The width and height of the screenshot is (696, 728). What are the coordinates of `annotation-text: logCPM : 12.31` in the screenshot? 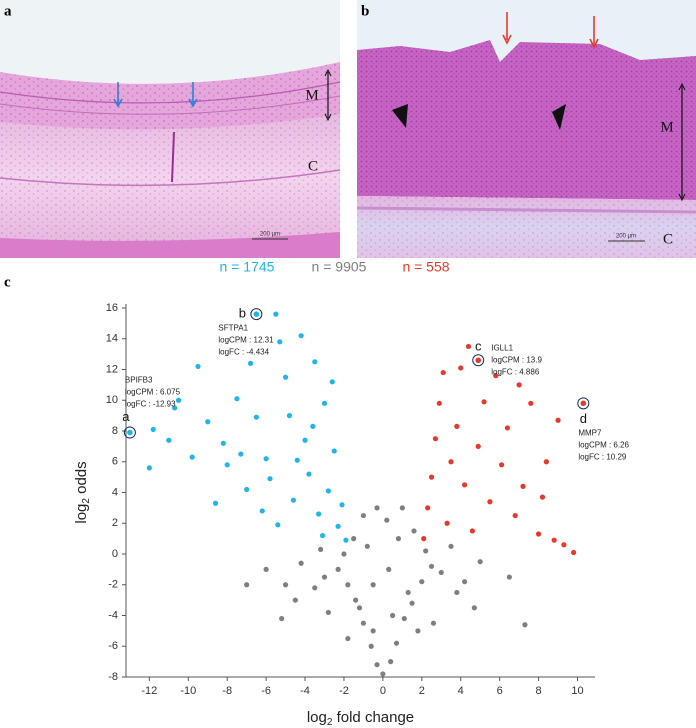 It's located at (246, 339).